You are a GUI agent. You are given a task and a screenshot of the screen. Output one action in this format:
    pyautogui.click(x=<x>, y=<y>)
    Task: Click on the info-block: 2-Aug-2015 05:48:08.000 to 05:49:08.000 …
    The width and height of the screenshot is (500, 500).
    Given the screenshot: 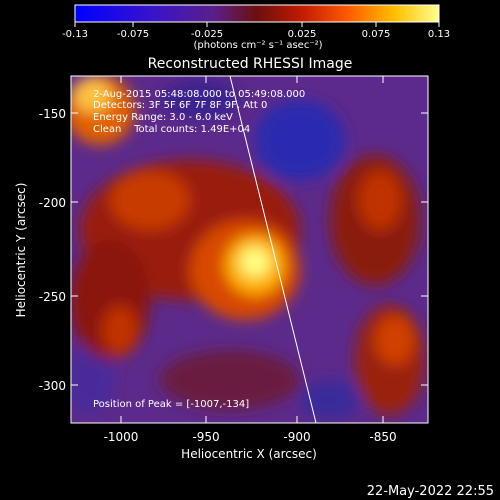 What is the action you would take?
    pyautogui.click(x=199, y=112)
    